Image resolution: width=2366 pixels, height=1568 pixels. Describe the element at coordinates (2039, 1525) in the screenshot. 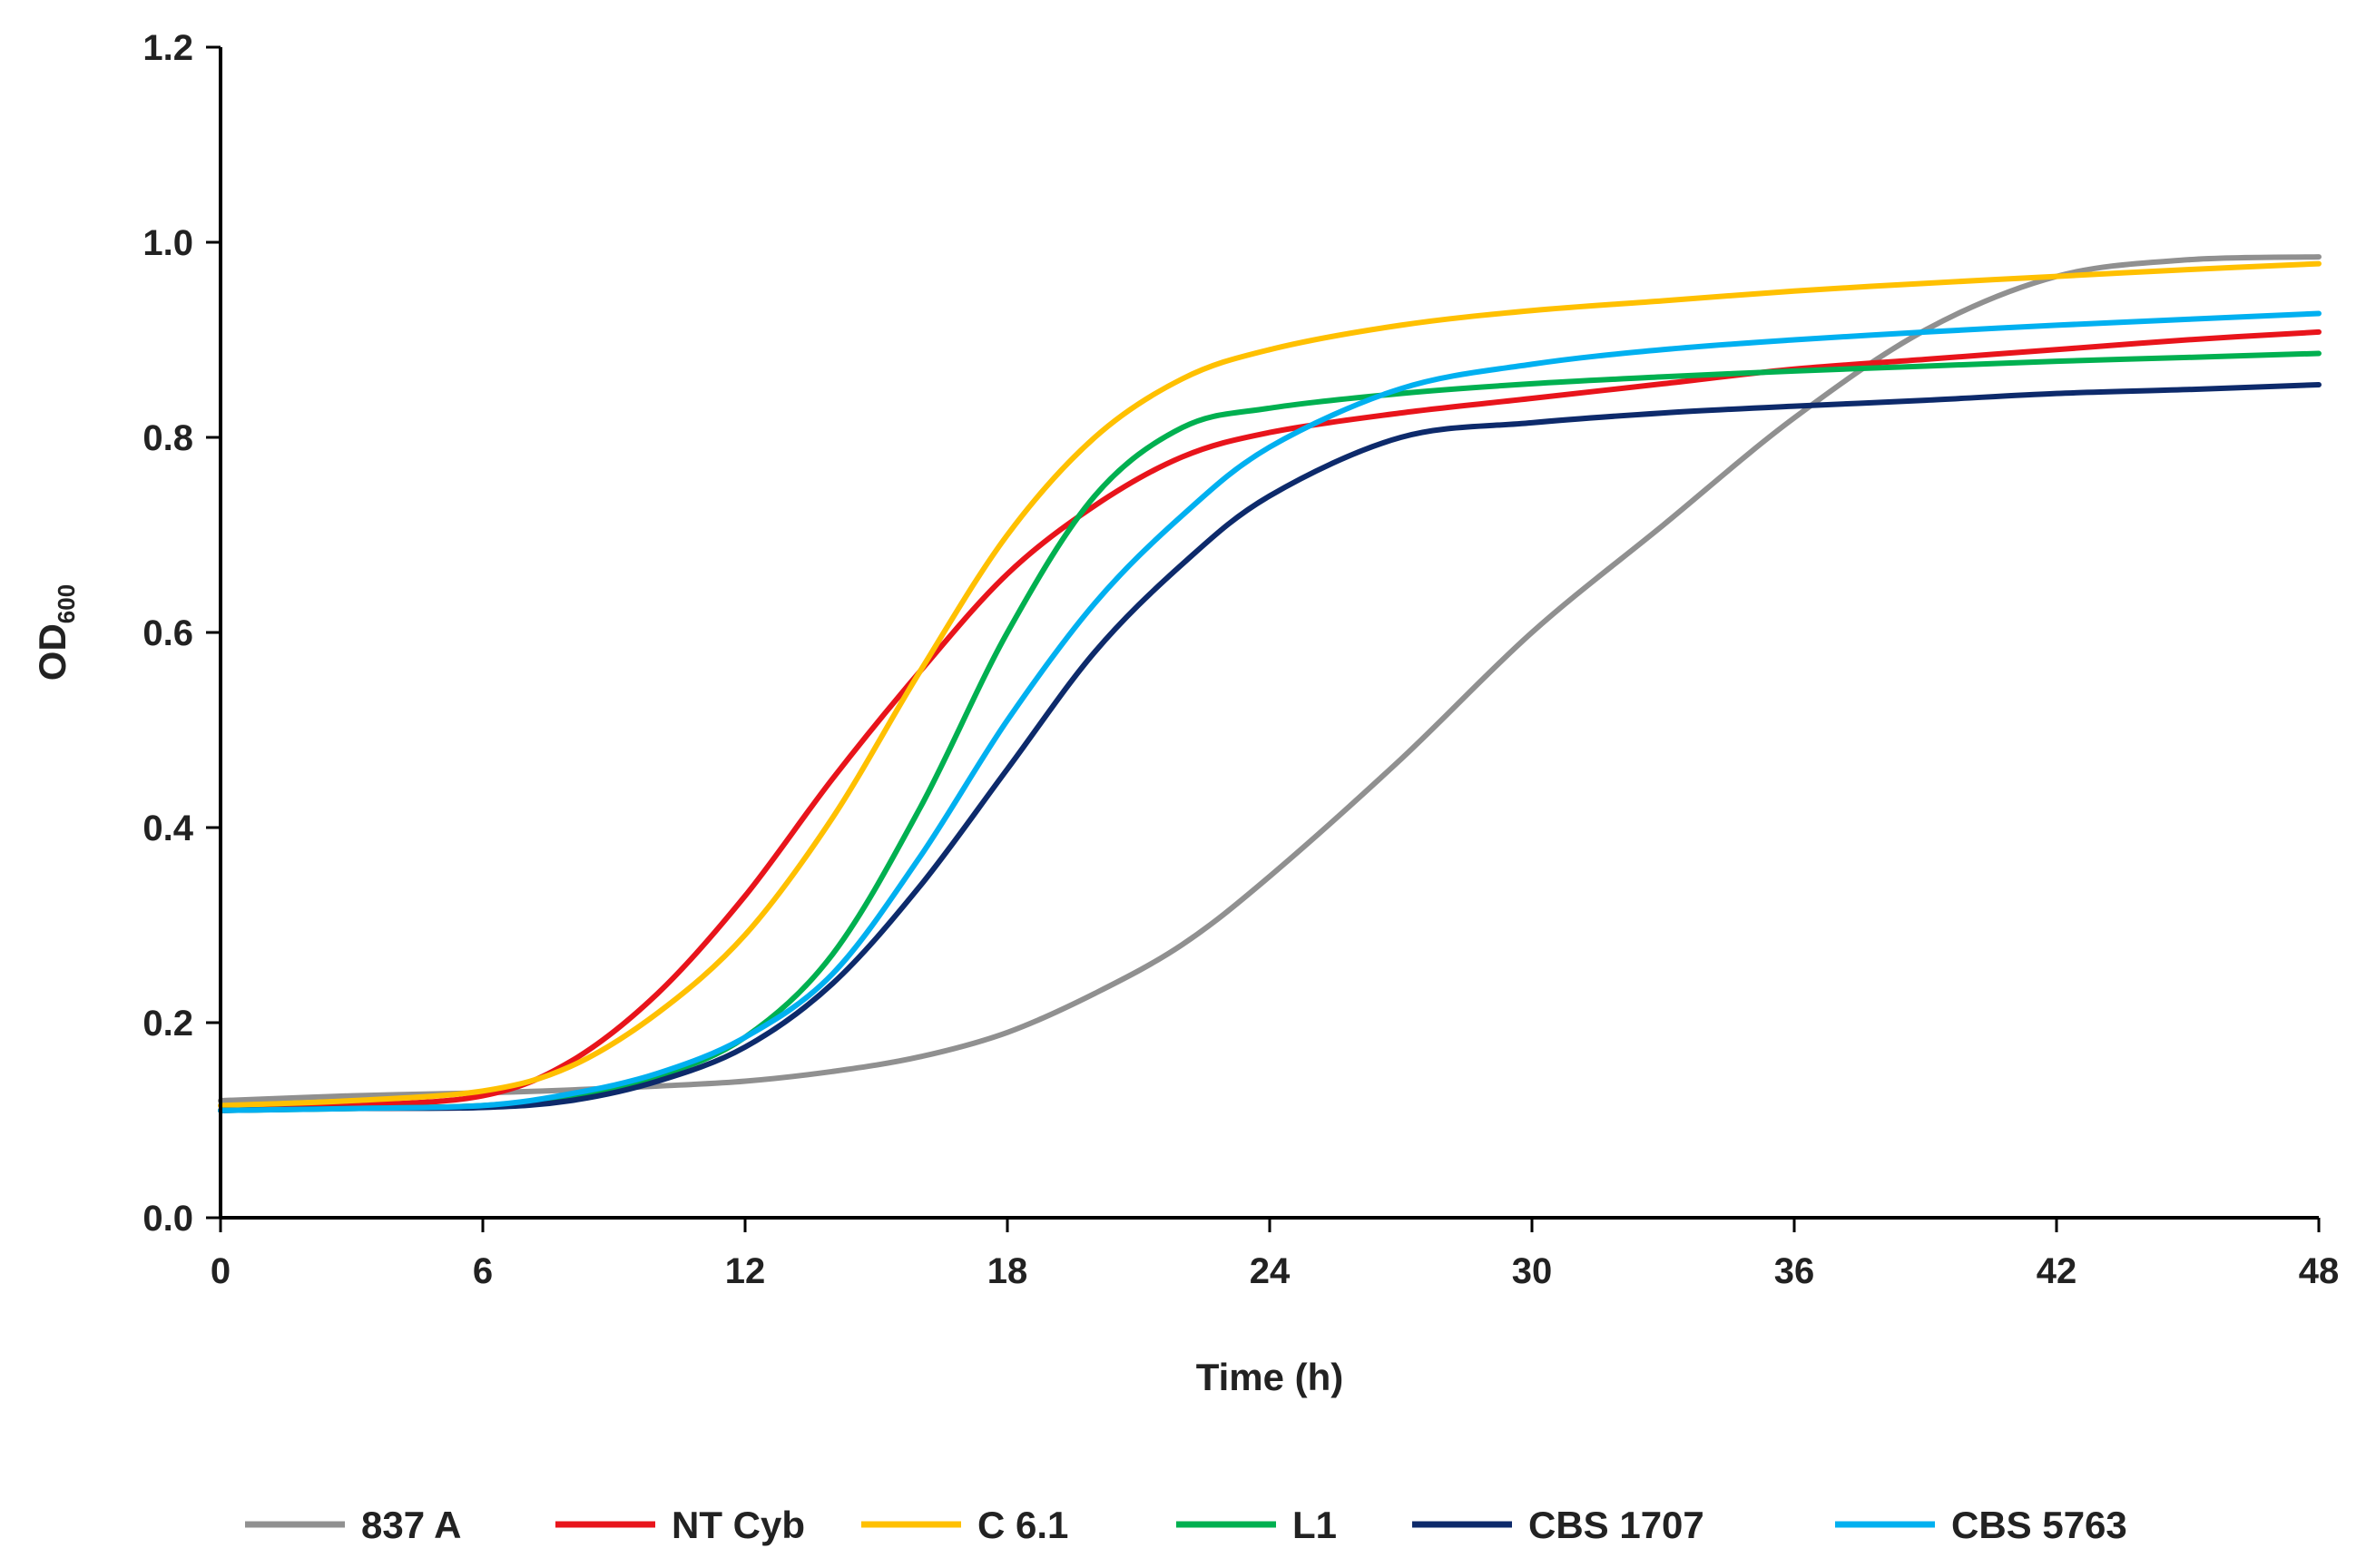

I see `legend-label-cbs-5763: CBS 5763` at that location.